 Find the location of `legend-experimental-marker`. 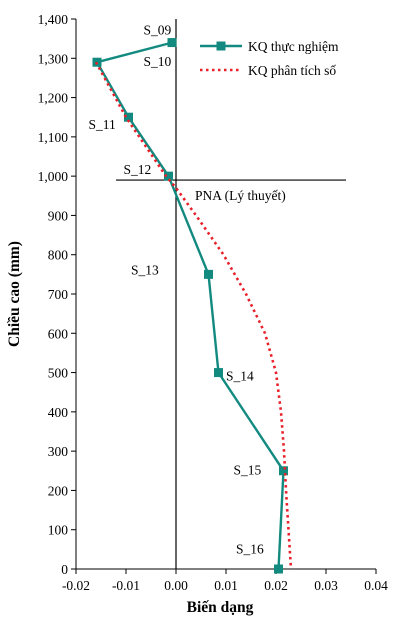

legend-experimental-marker is located at coordinates (221, 46).